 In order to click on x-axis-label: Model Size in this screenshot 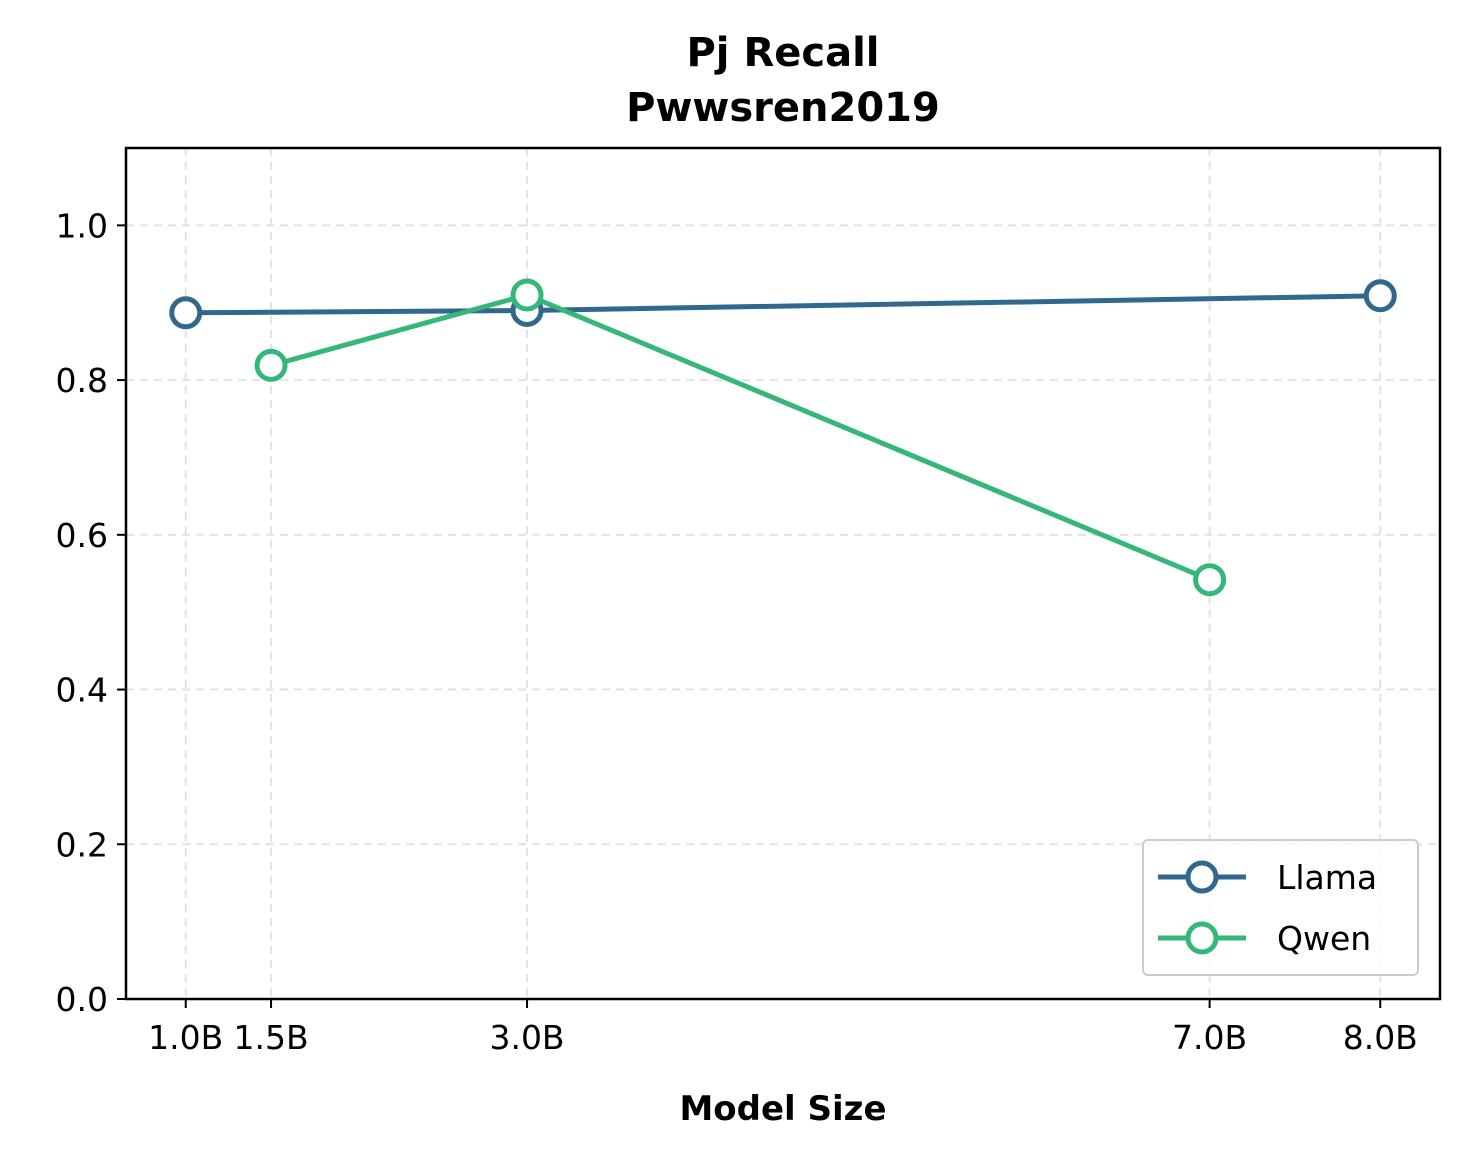, I will do `click(782, 1109)`.